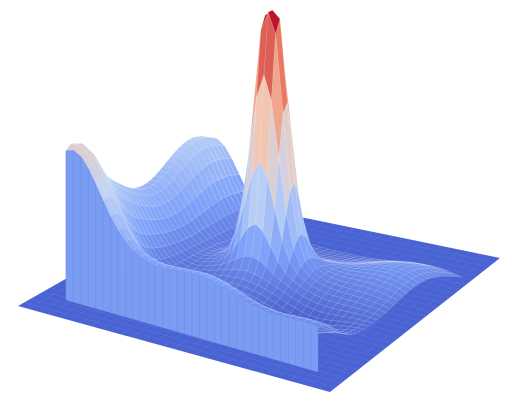 The height and width of the screenshot is (401, 512). What do you see at coordinates (405, 322) in the screenshot?
I see `base-grid-line` at bounding box center [405, 322].